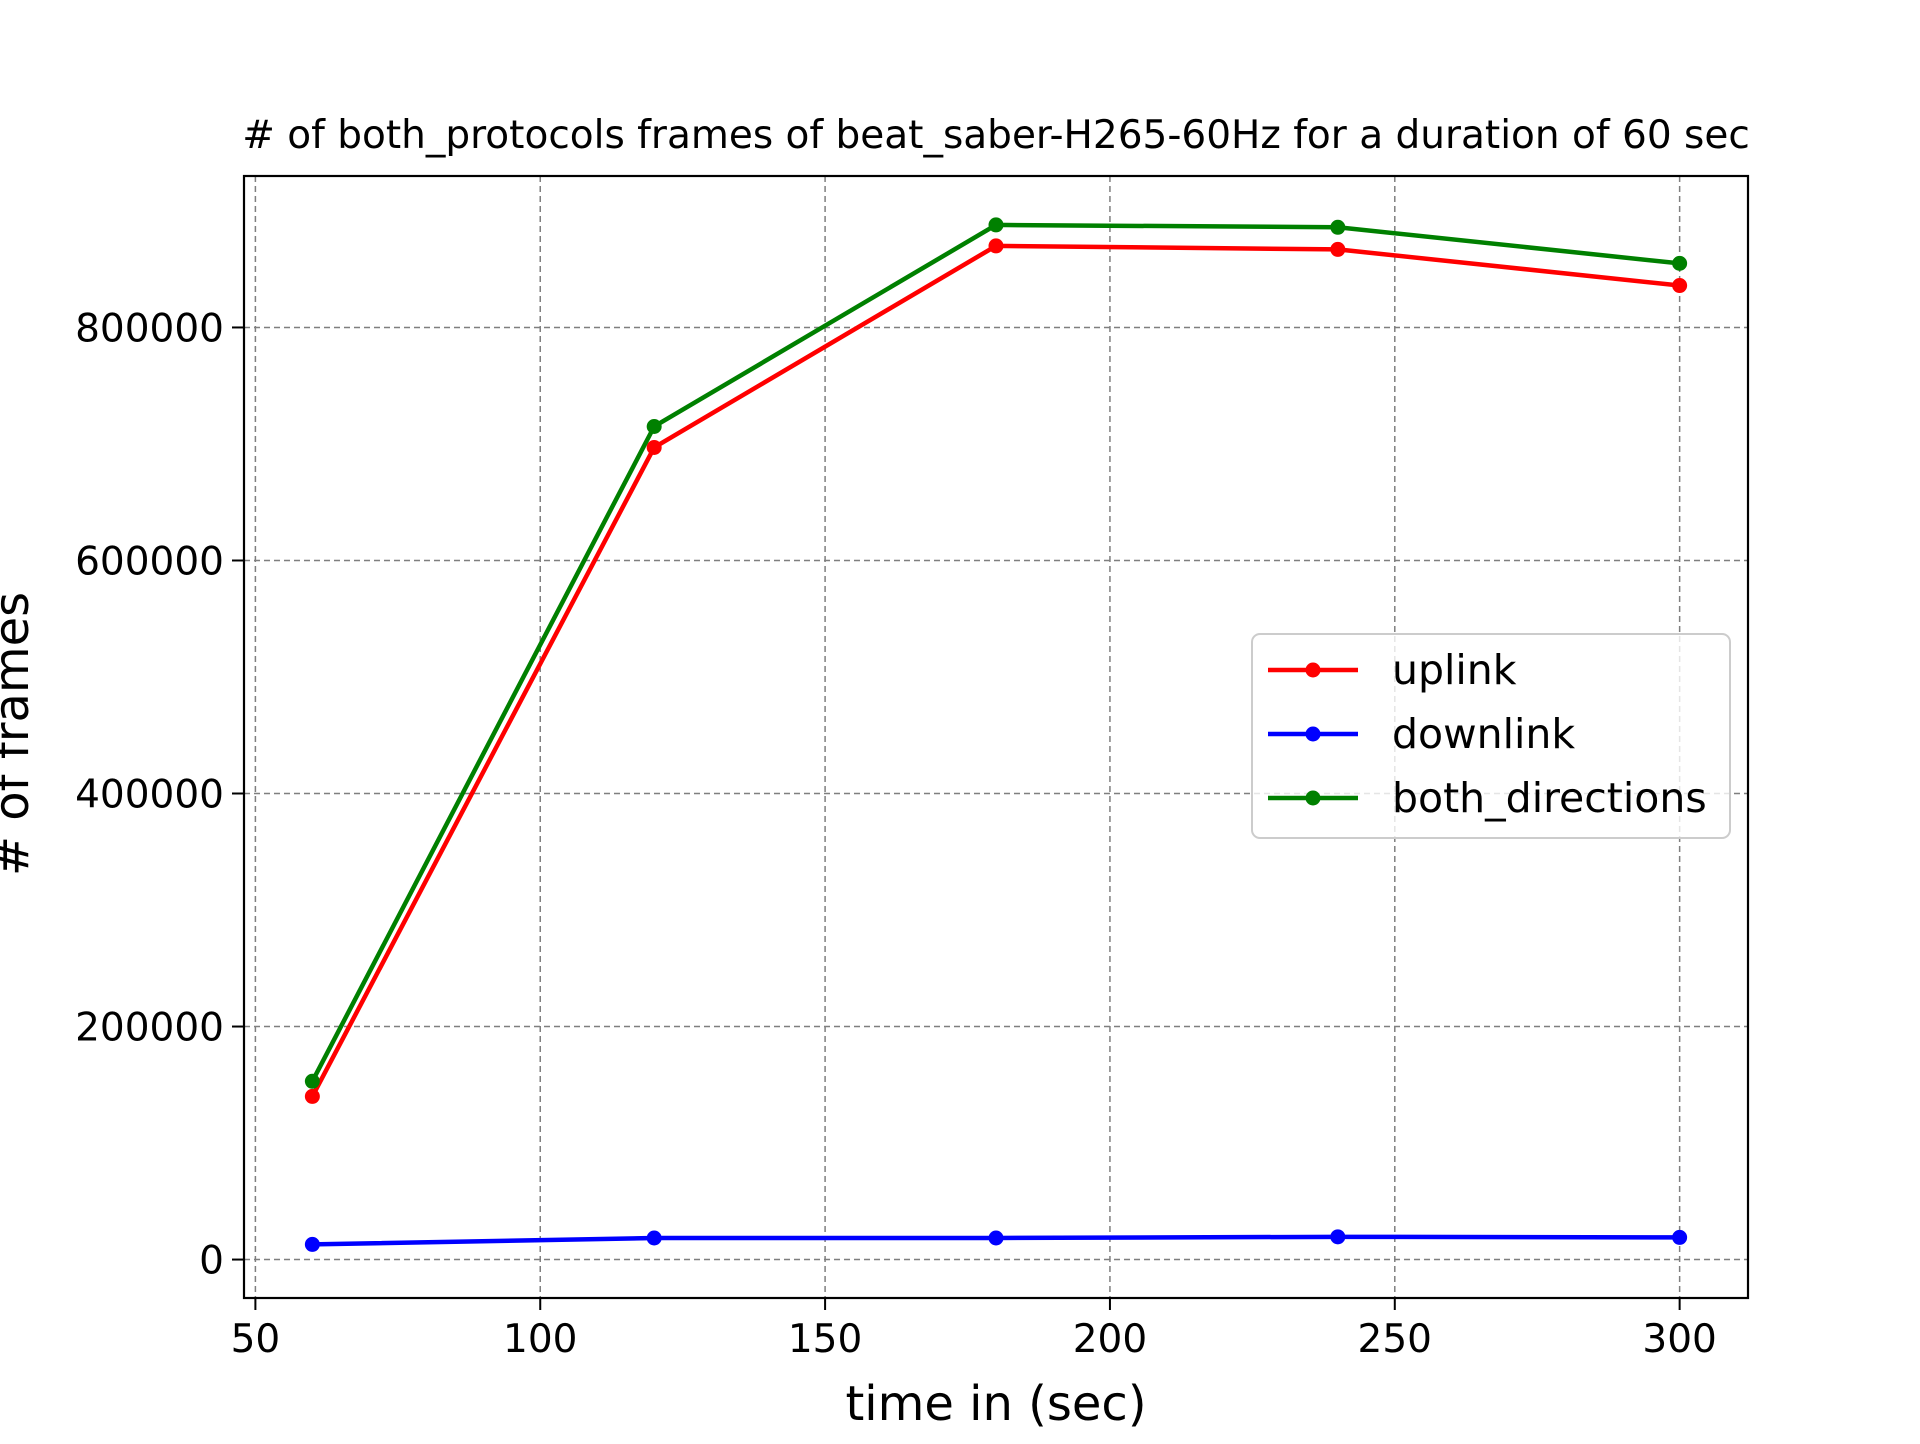 The width and height of the screenshot is (1920, 1444). Describe the element at coordinates (1395, 1339) in the screenshot. I see `x-tick-label: 250` at that location.